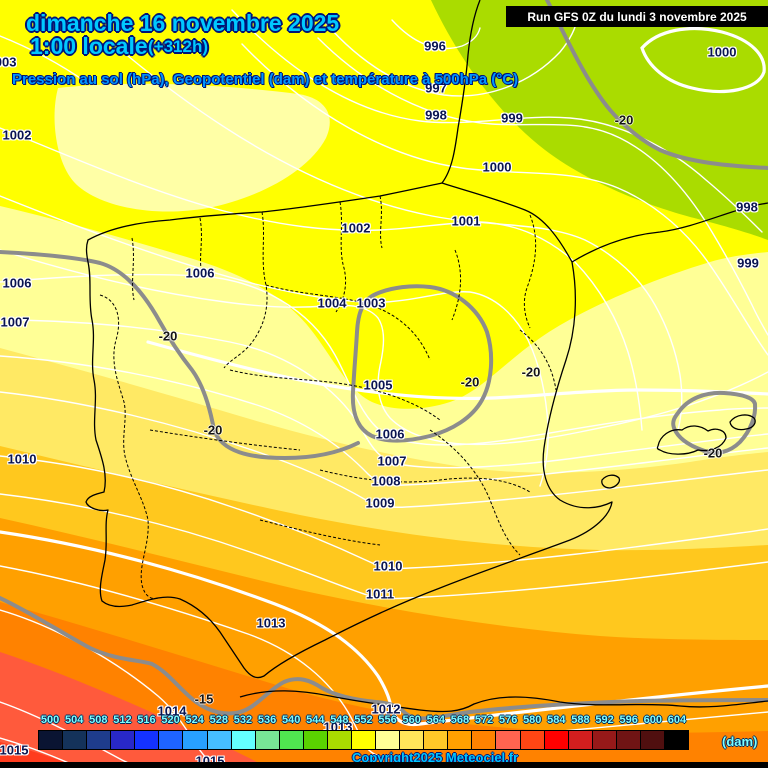  Describe the element at coordinates (714, 422) in the screenshot. I see `minus20-contour-balearic-loop` at that location.